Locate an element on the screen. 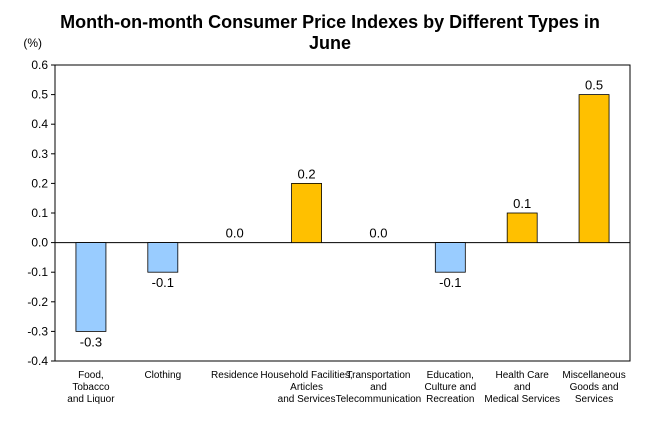 The height and width of the screenshot is (440, 660). category-label-line: Education, is located at coordinates (450, 375).